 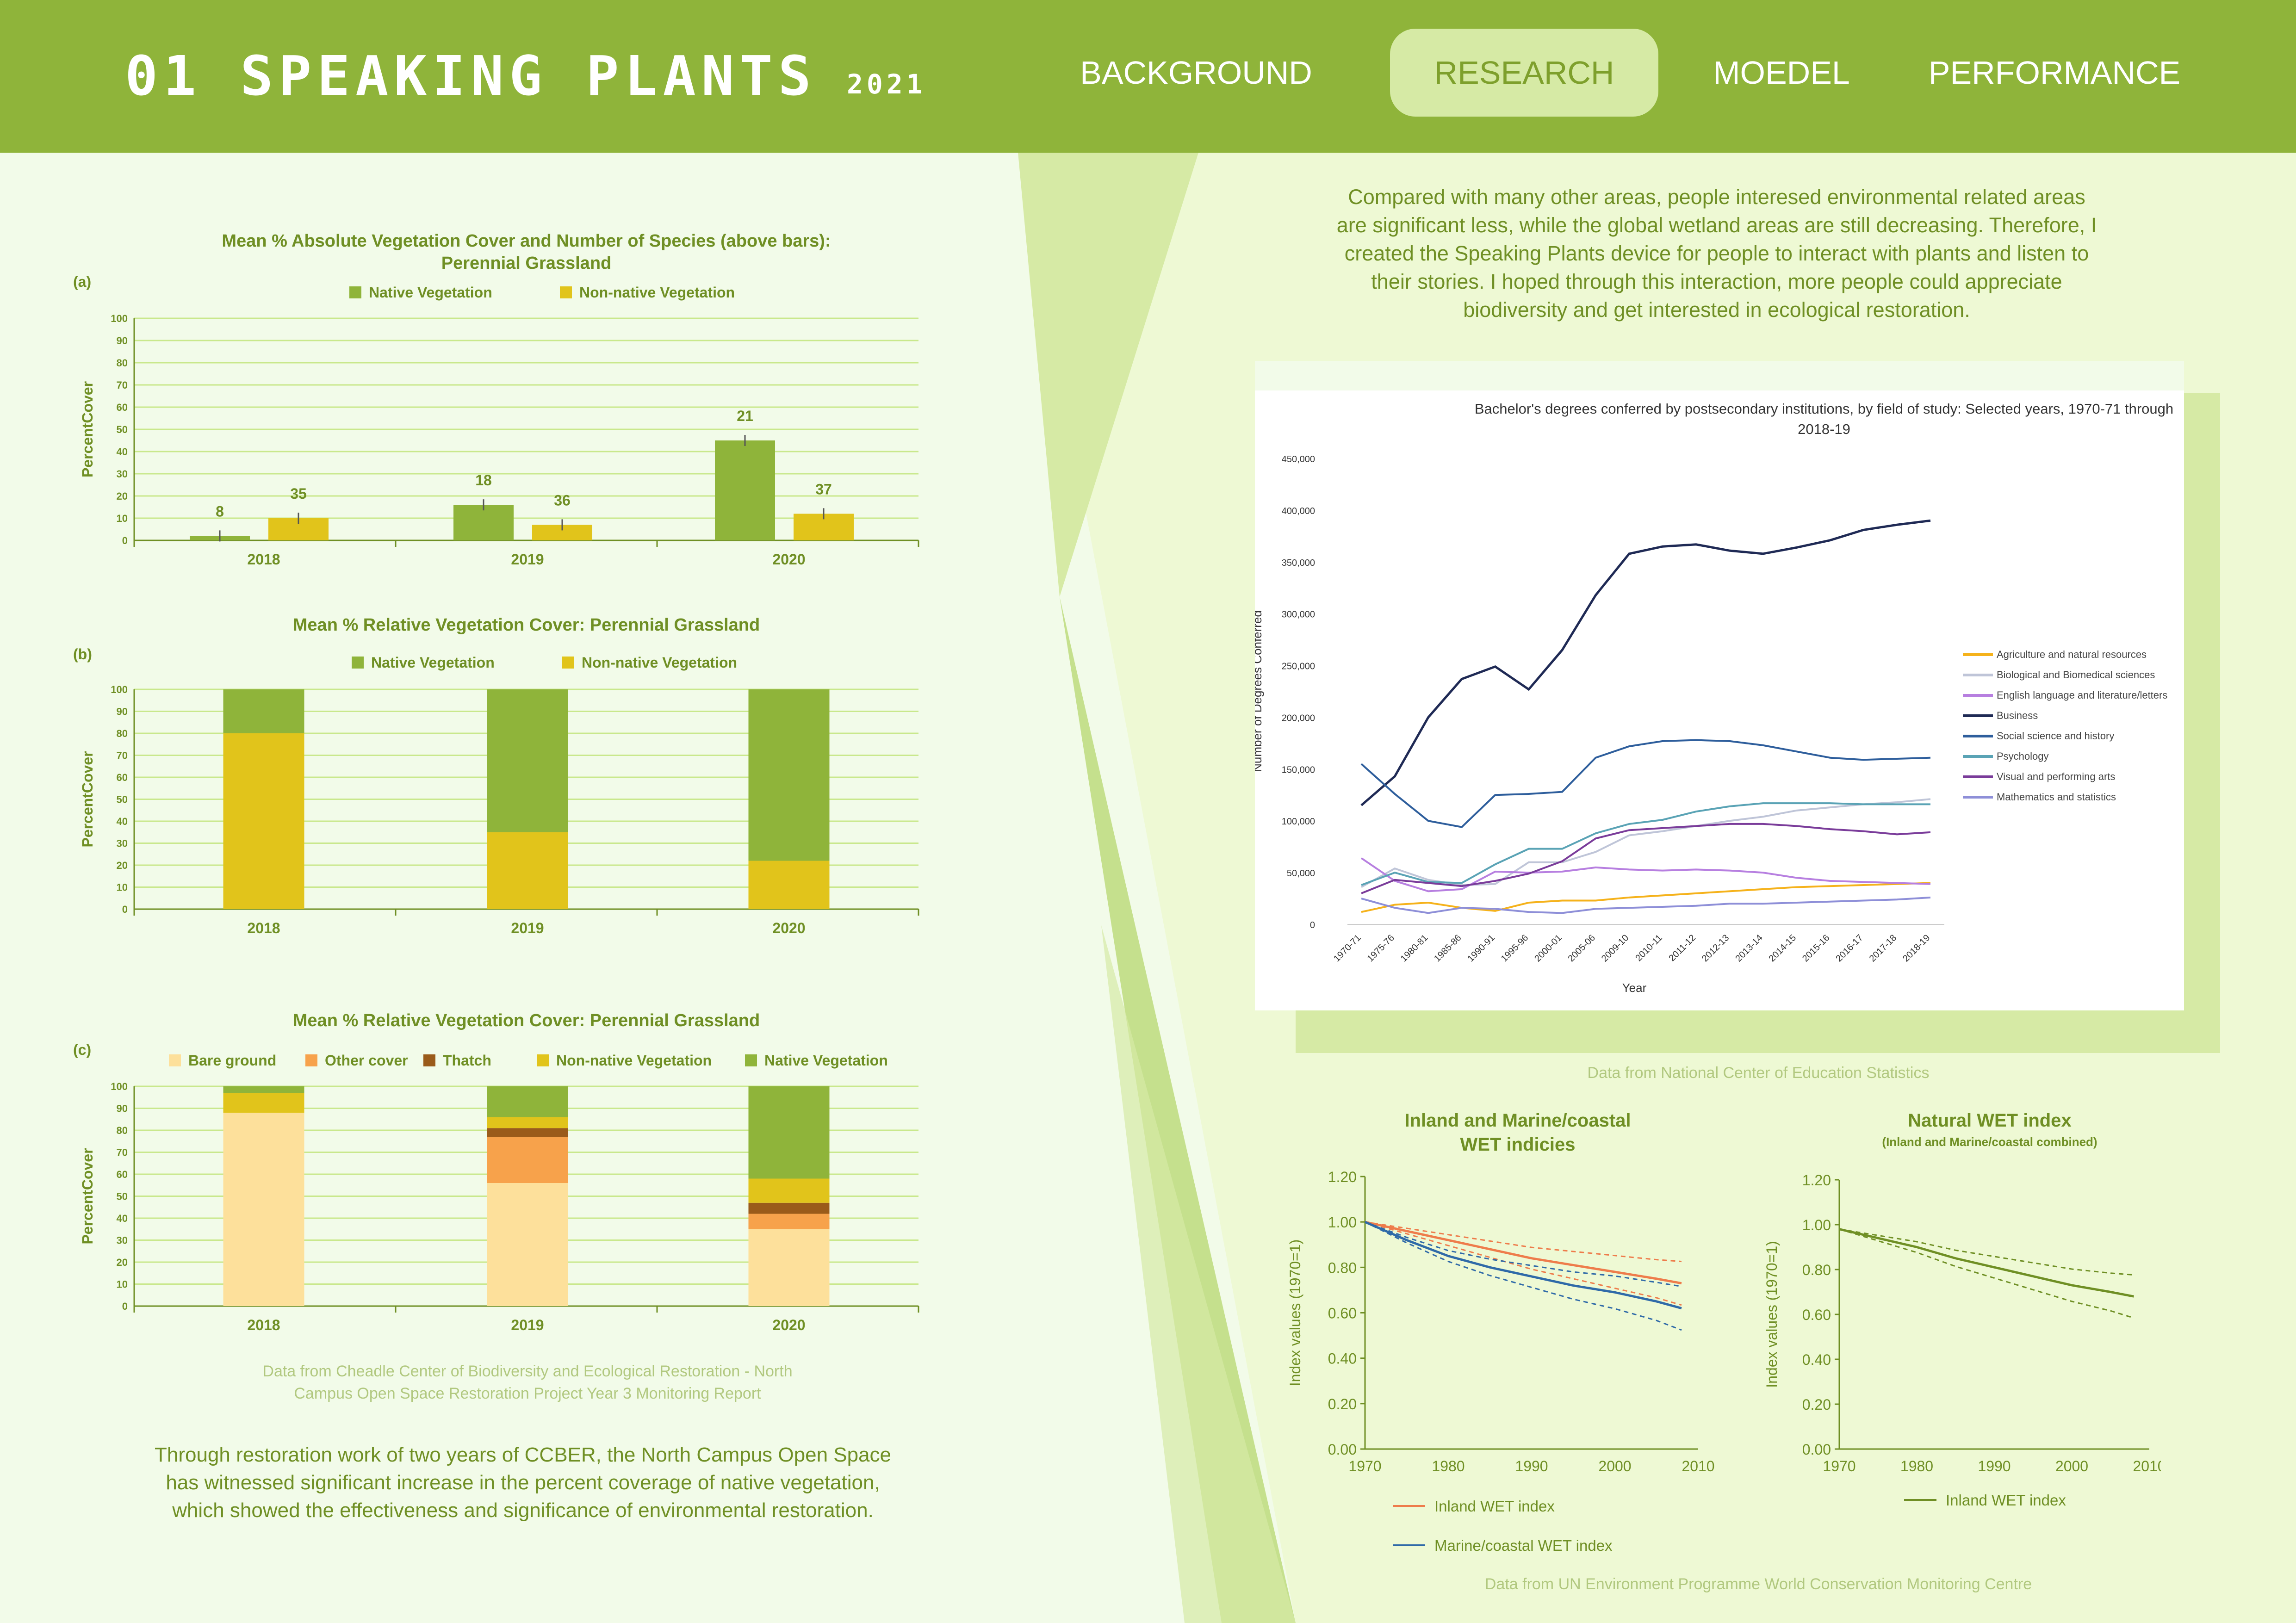 I want to click on y-tick-label: 100, so click(x=120, y=1086).